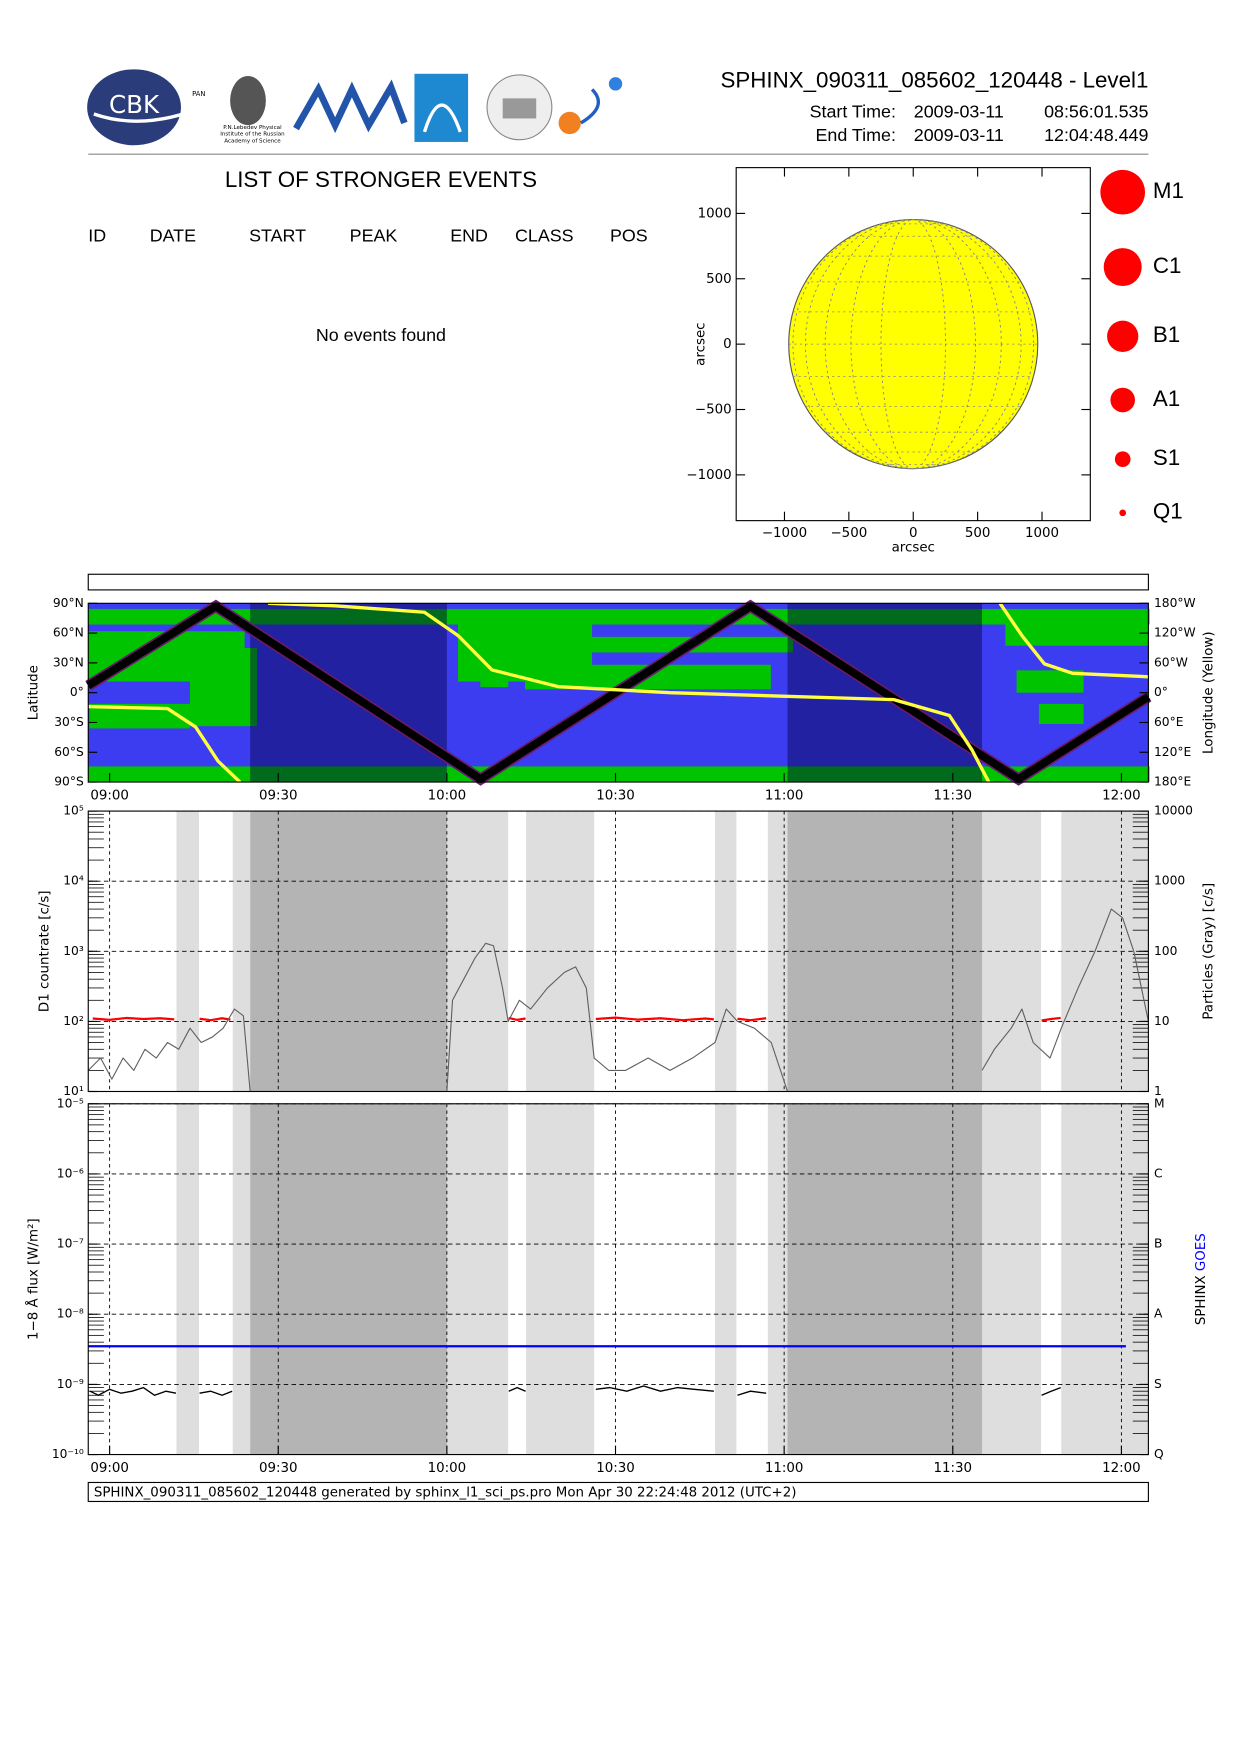  What do you see at coordinates (68, 1454) in the screenshot?
I see `y-tick-label: 10⁻¹⁰` at bounding box center [68, 1454].